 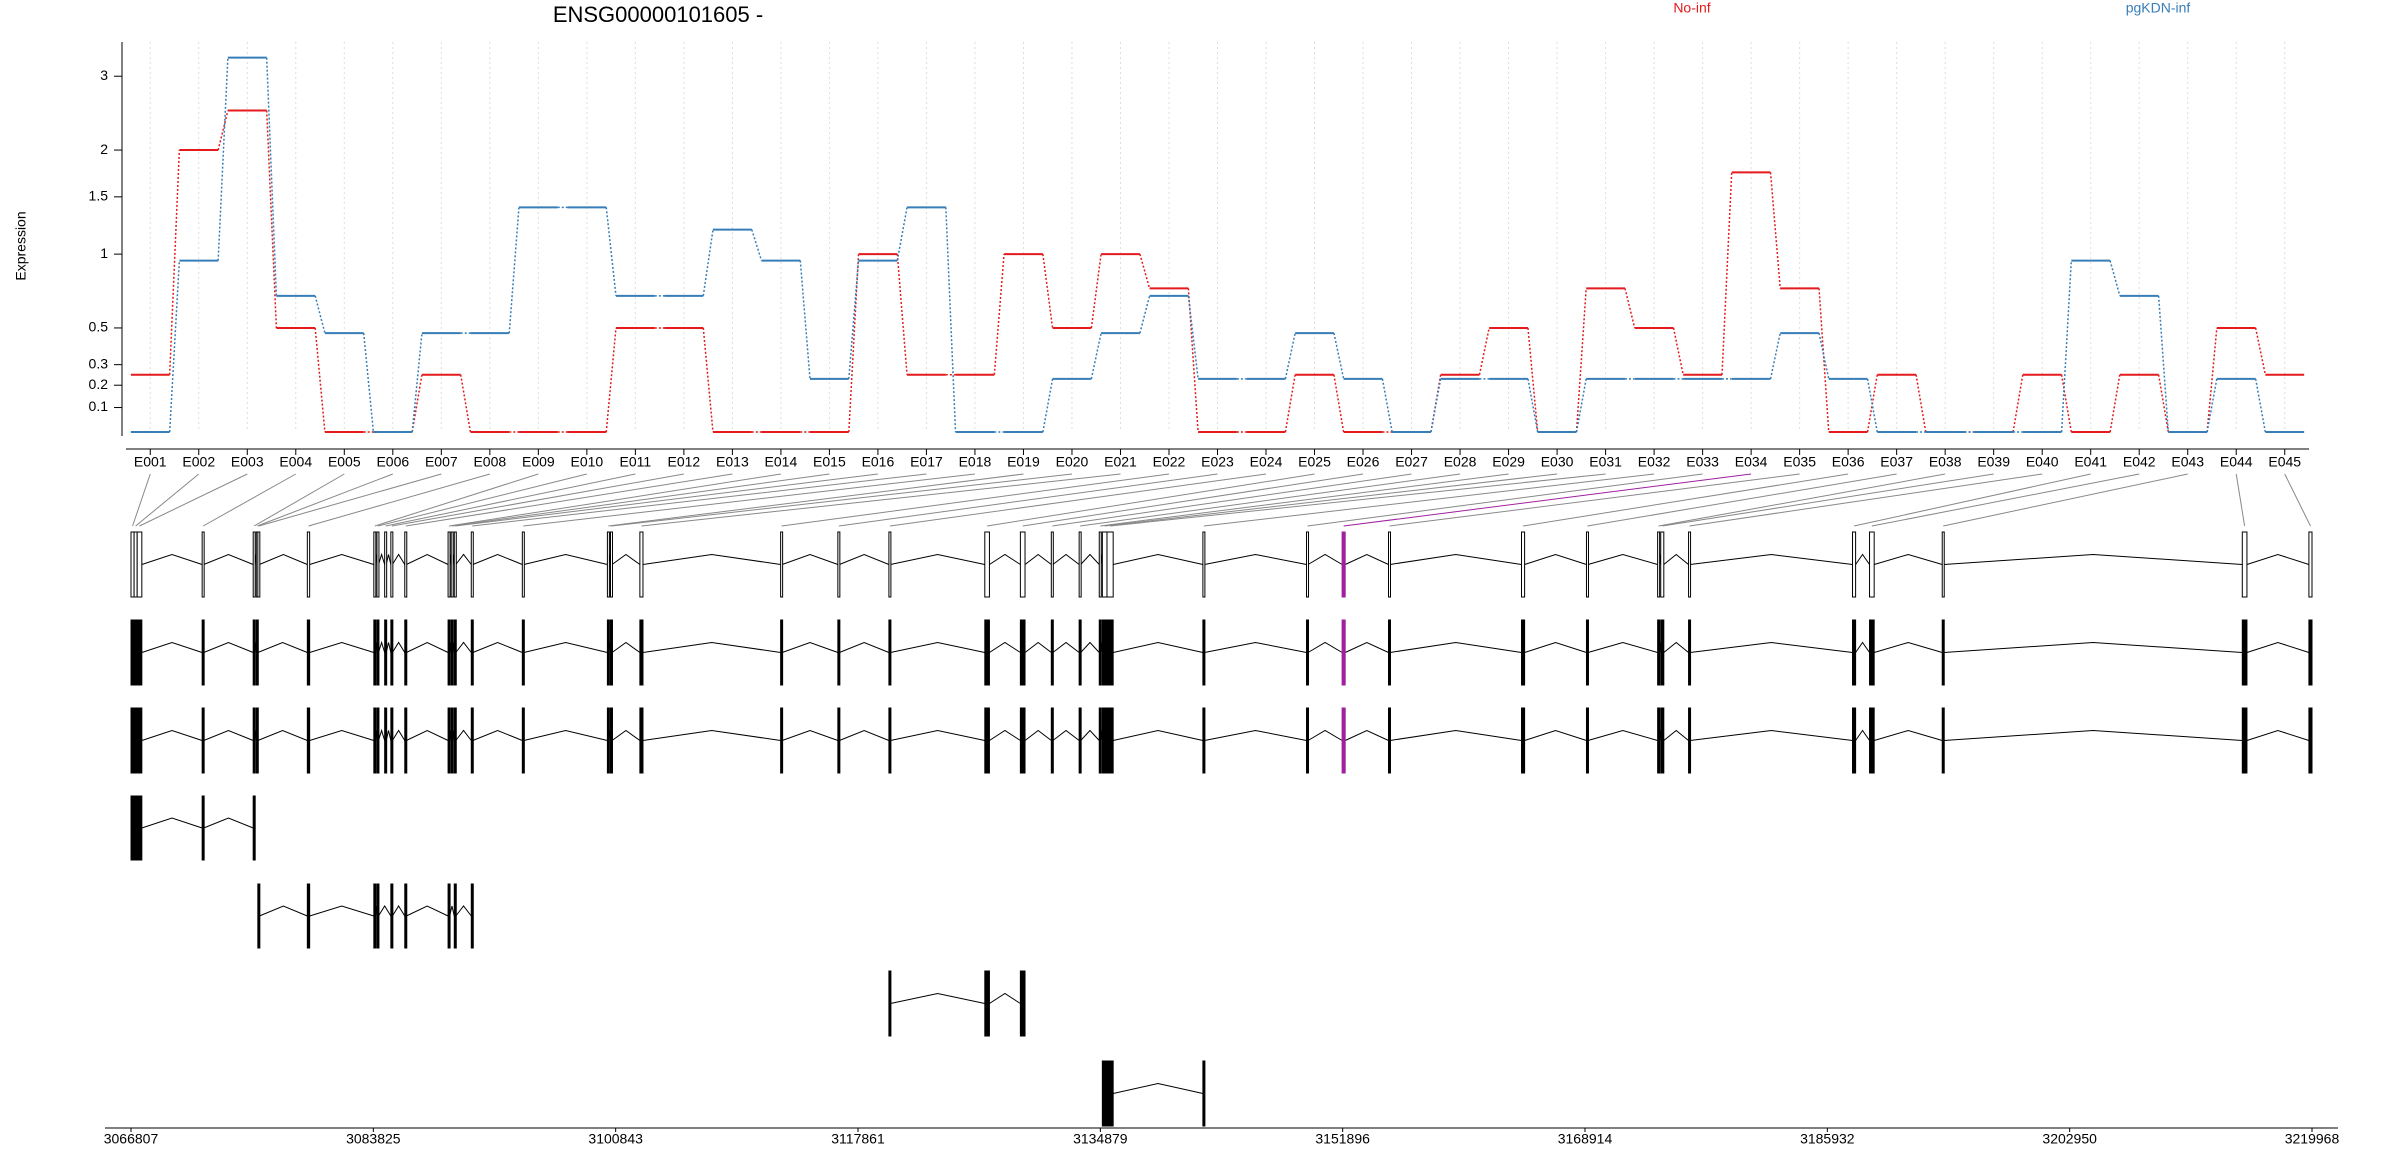 What do you see at coordinates (2090, 462) in the screenshot?
I see `x-tick-label: E041` at bounding box center [2090, 462].